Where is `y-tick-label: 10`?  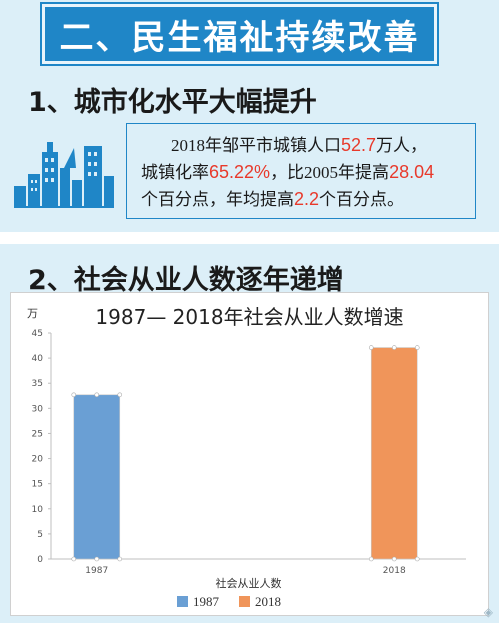
y-tick-label: 10 is located at coordinates (38, 510).